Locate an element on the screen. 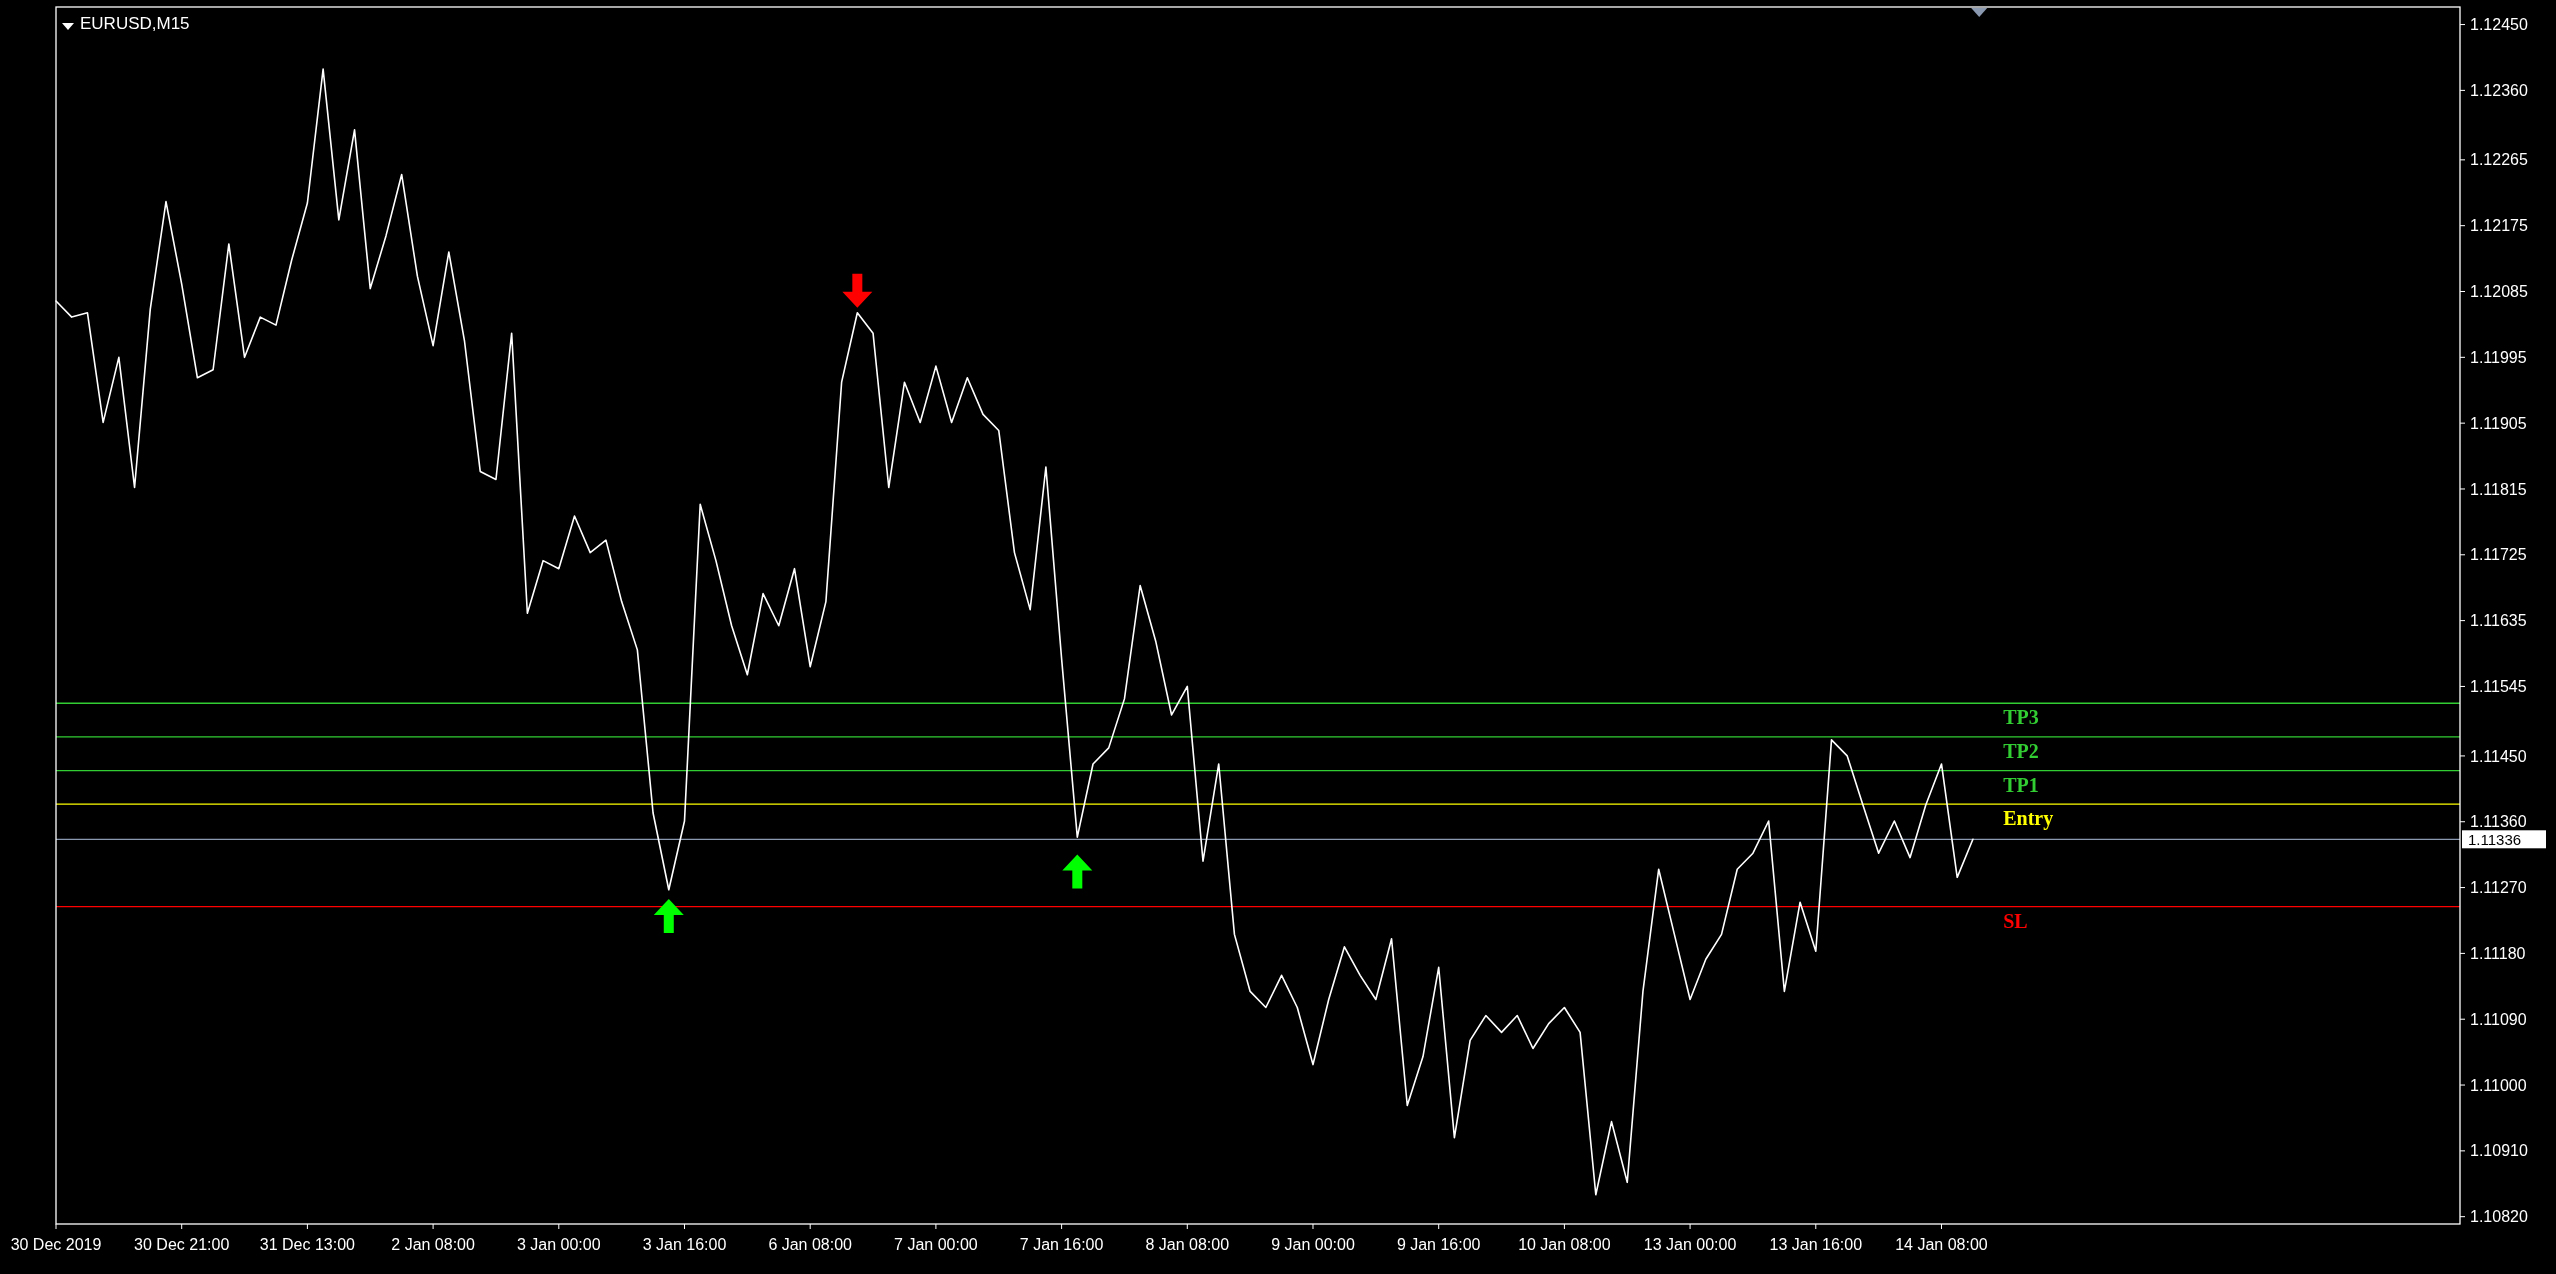 The height and width of the screenshot is (1274, 2556). ref-line-label: TP1 is located at coordinates (2021, 784).